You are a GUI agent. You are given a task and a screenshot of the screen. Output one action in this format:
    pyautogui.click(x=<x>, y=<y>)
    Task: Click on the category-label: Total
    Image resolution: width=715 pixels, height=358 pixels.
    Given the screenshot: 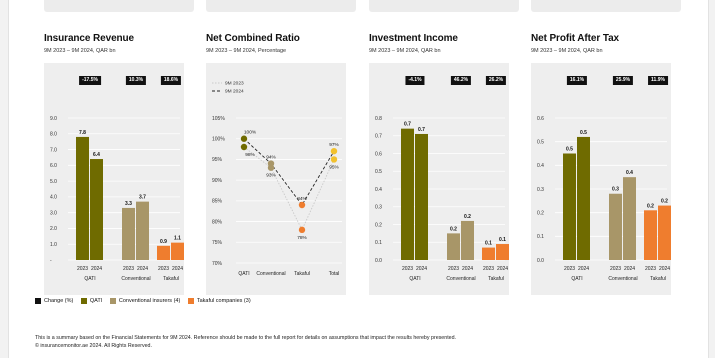 What is the action you would take?
    pyautogui.click(x=334, y=274)
    